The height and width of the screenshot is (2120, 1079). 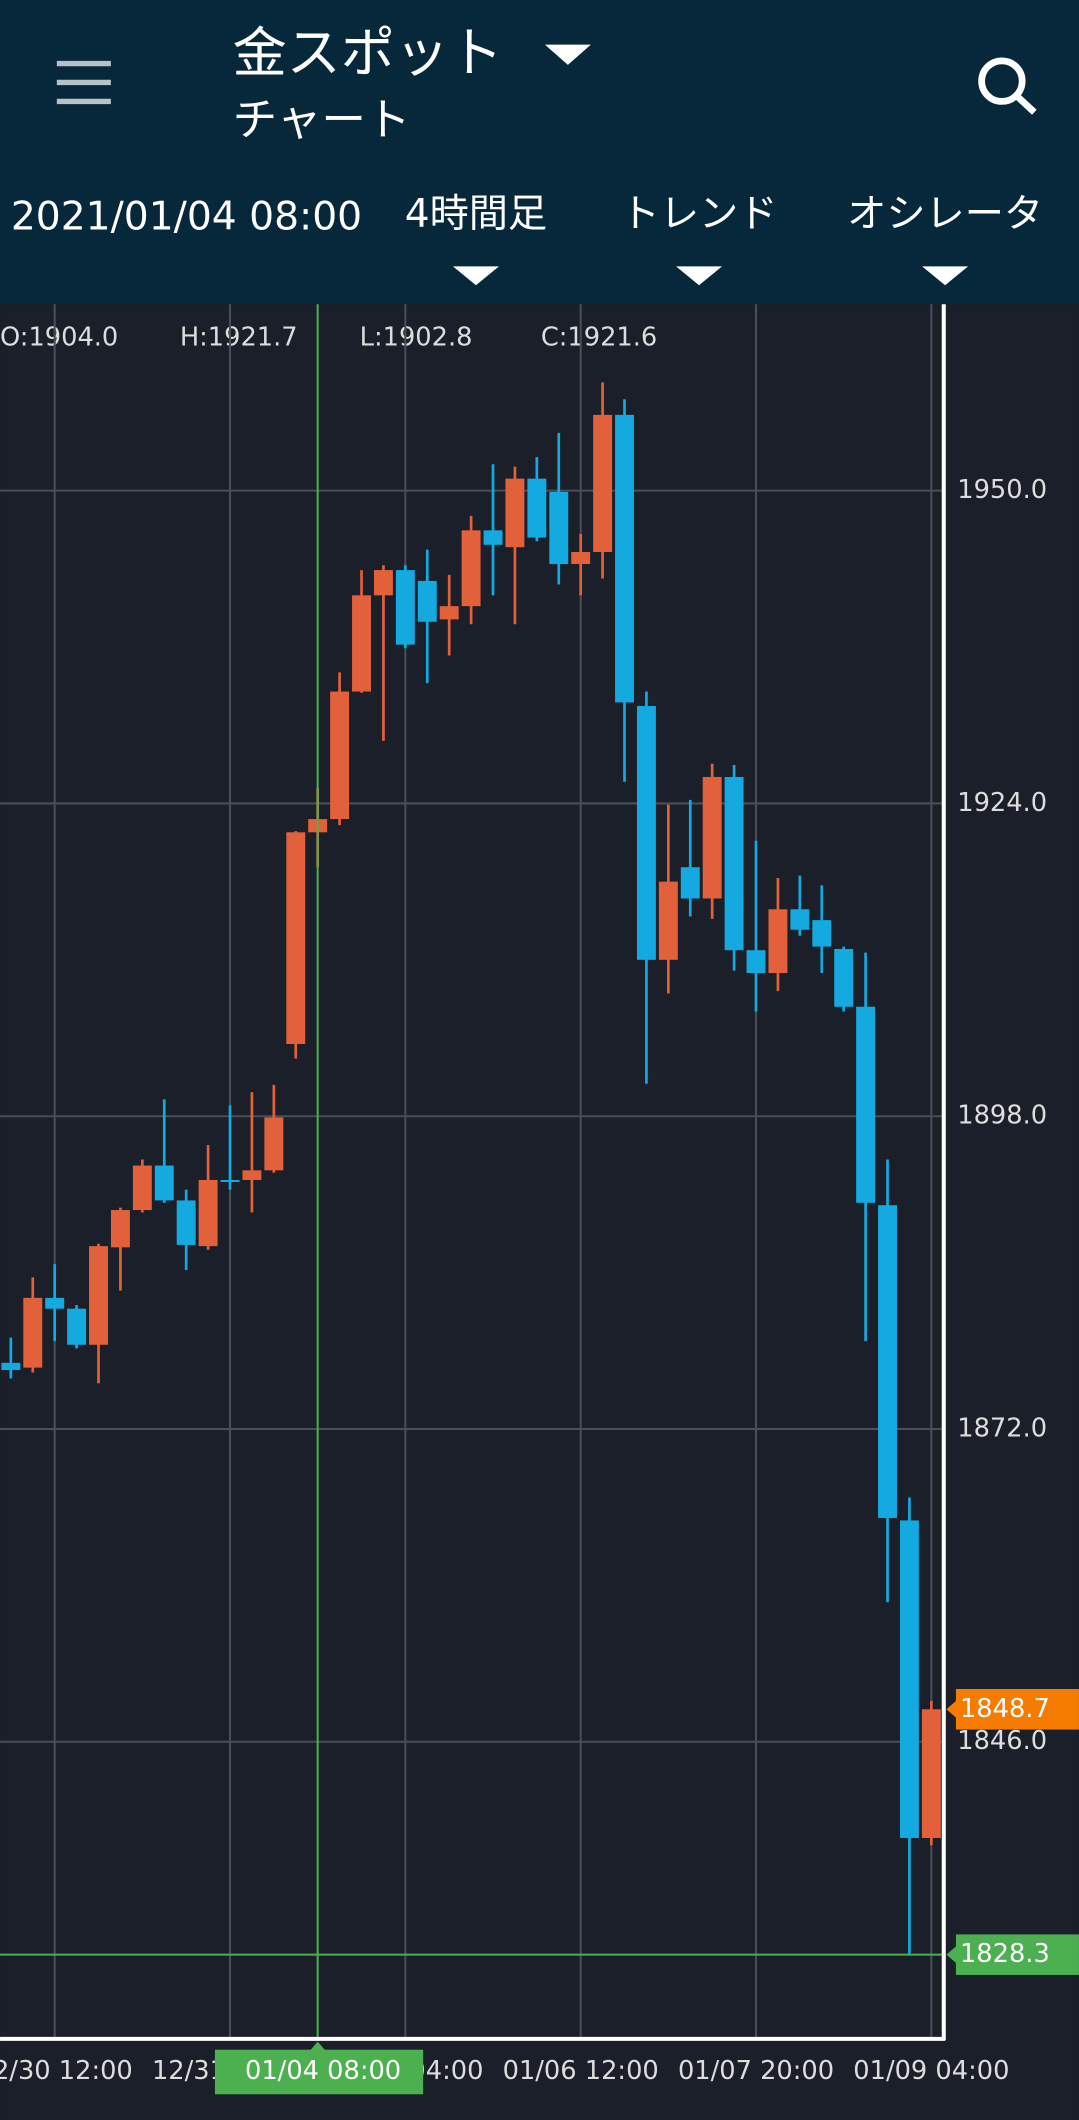 What do you see at coordinates (931, 2071) in the screenshot?
I see `x-tick-label: 01/09 04:00` at bounding box center [931, 2071].